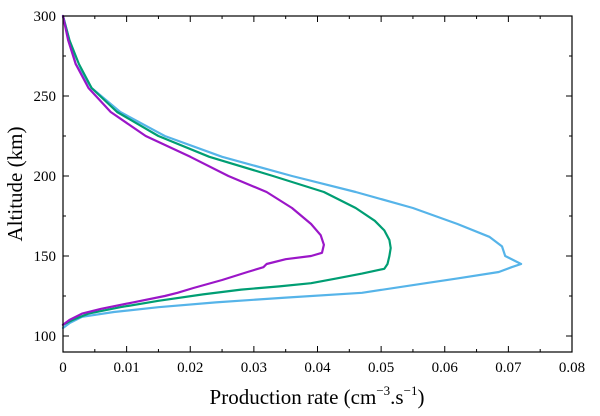 Image resolution: width=600 pixels, height=416 pixels. Describe the element at coordinates (383, 390) in the screenshot. I see `x-axis-title-sup1: −3` at that location.